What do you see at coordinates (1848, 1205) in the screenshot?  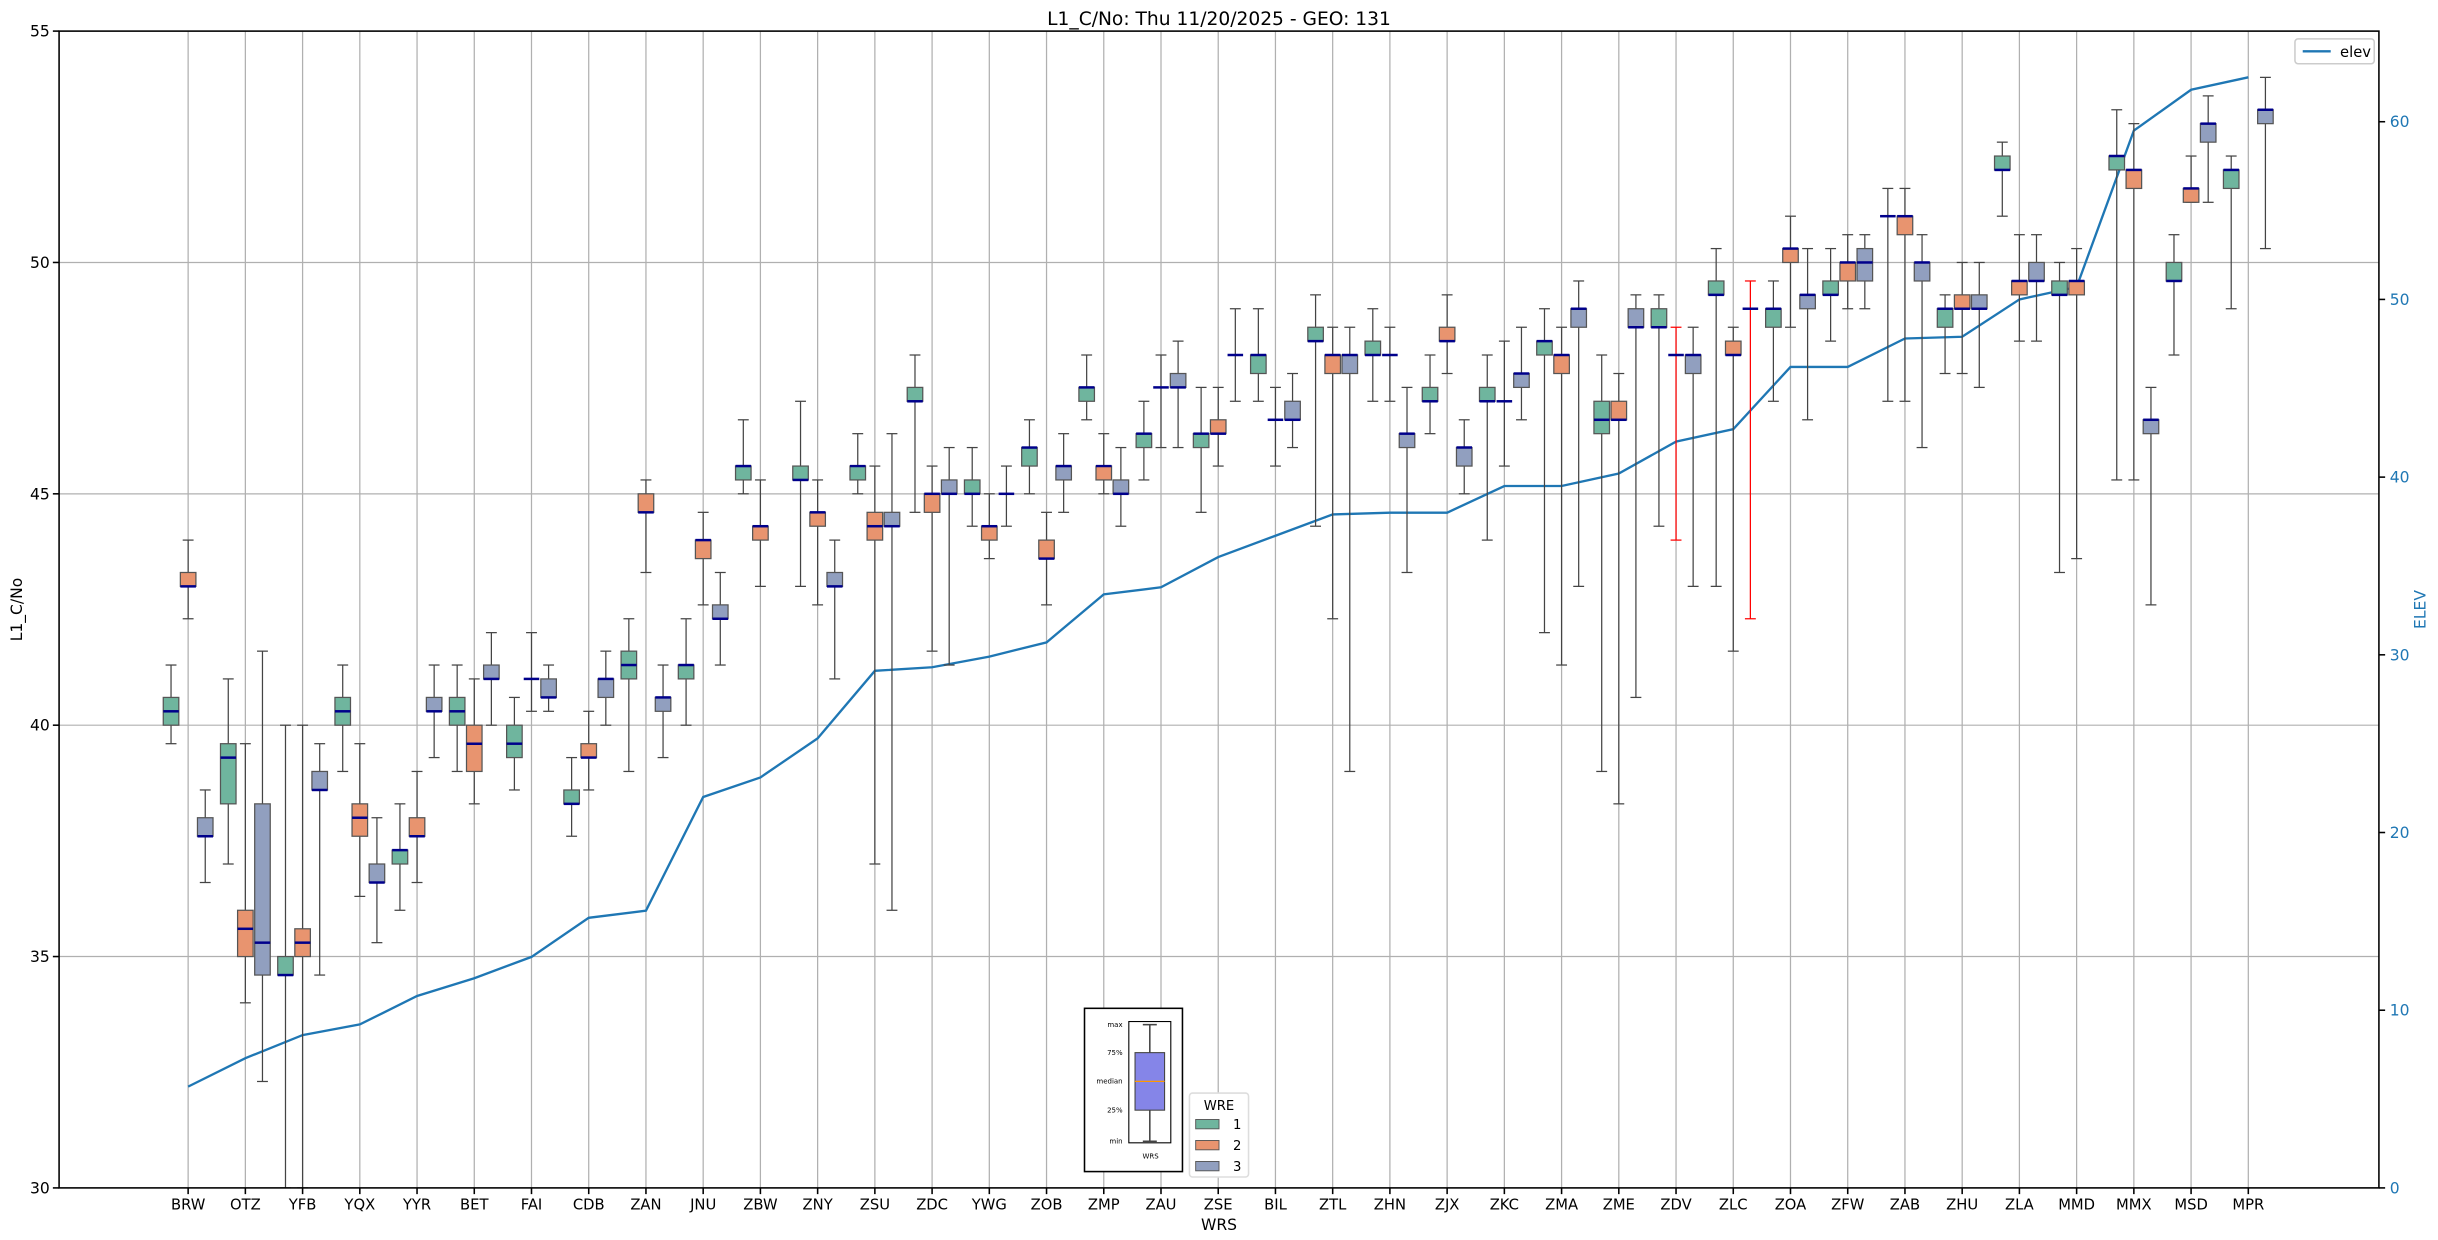 I see `x-tick-label-zfw: ZFW` at bounding box center [1848, 1205].